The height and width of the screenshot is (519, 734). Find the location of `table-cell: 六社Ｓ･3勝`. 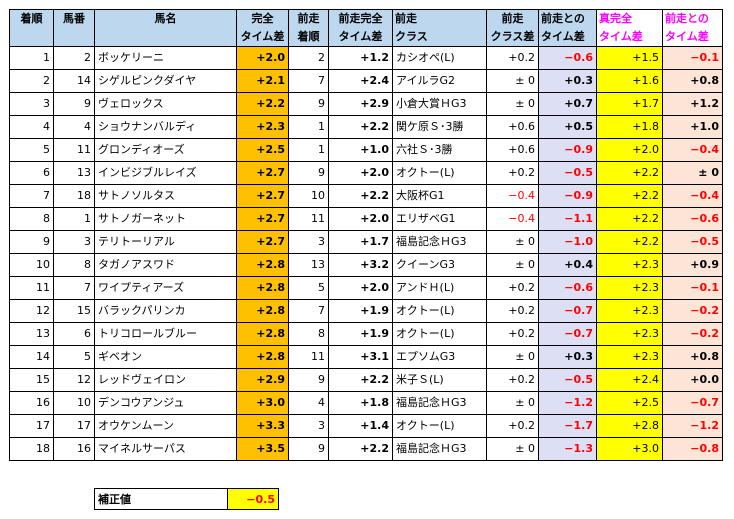

table-cell: 六社Ｓ･3勝 is located at coordinates (439, 150).